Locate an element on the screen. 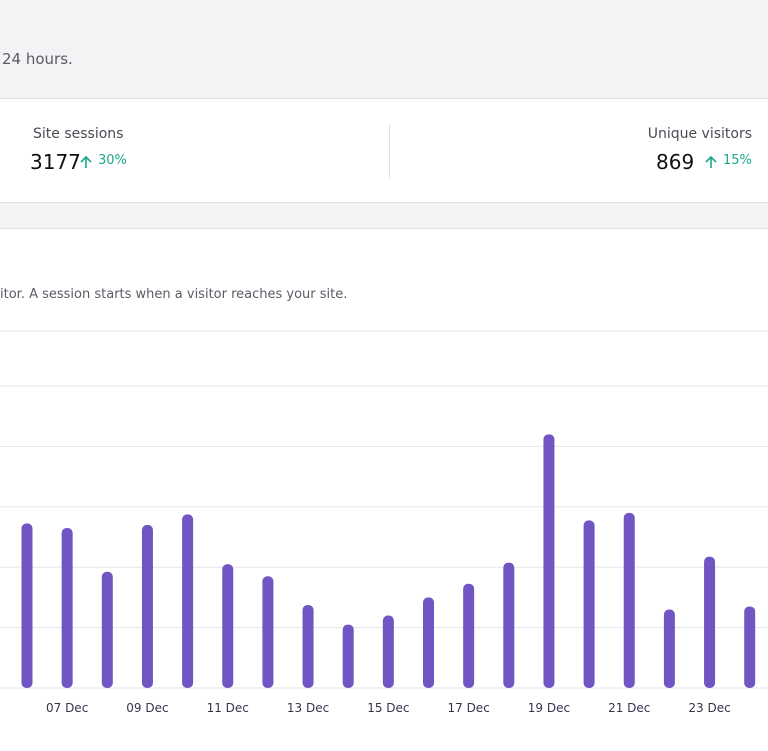 The image size is (768, 751). x-tick-label: 11 Dec is located at coordinates (228, 708).